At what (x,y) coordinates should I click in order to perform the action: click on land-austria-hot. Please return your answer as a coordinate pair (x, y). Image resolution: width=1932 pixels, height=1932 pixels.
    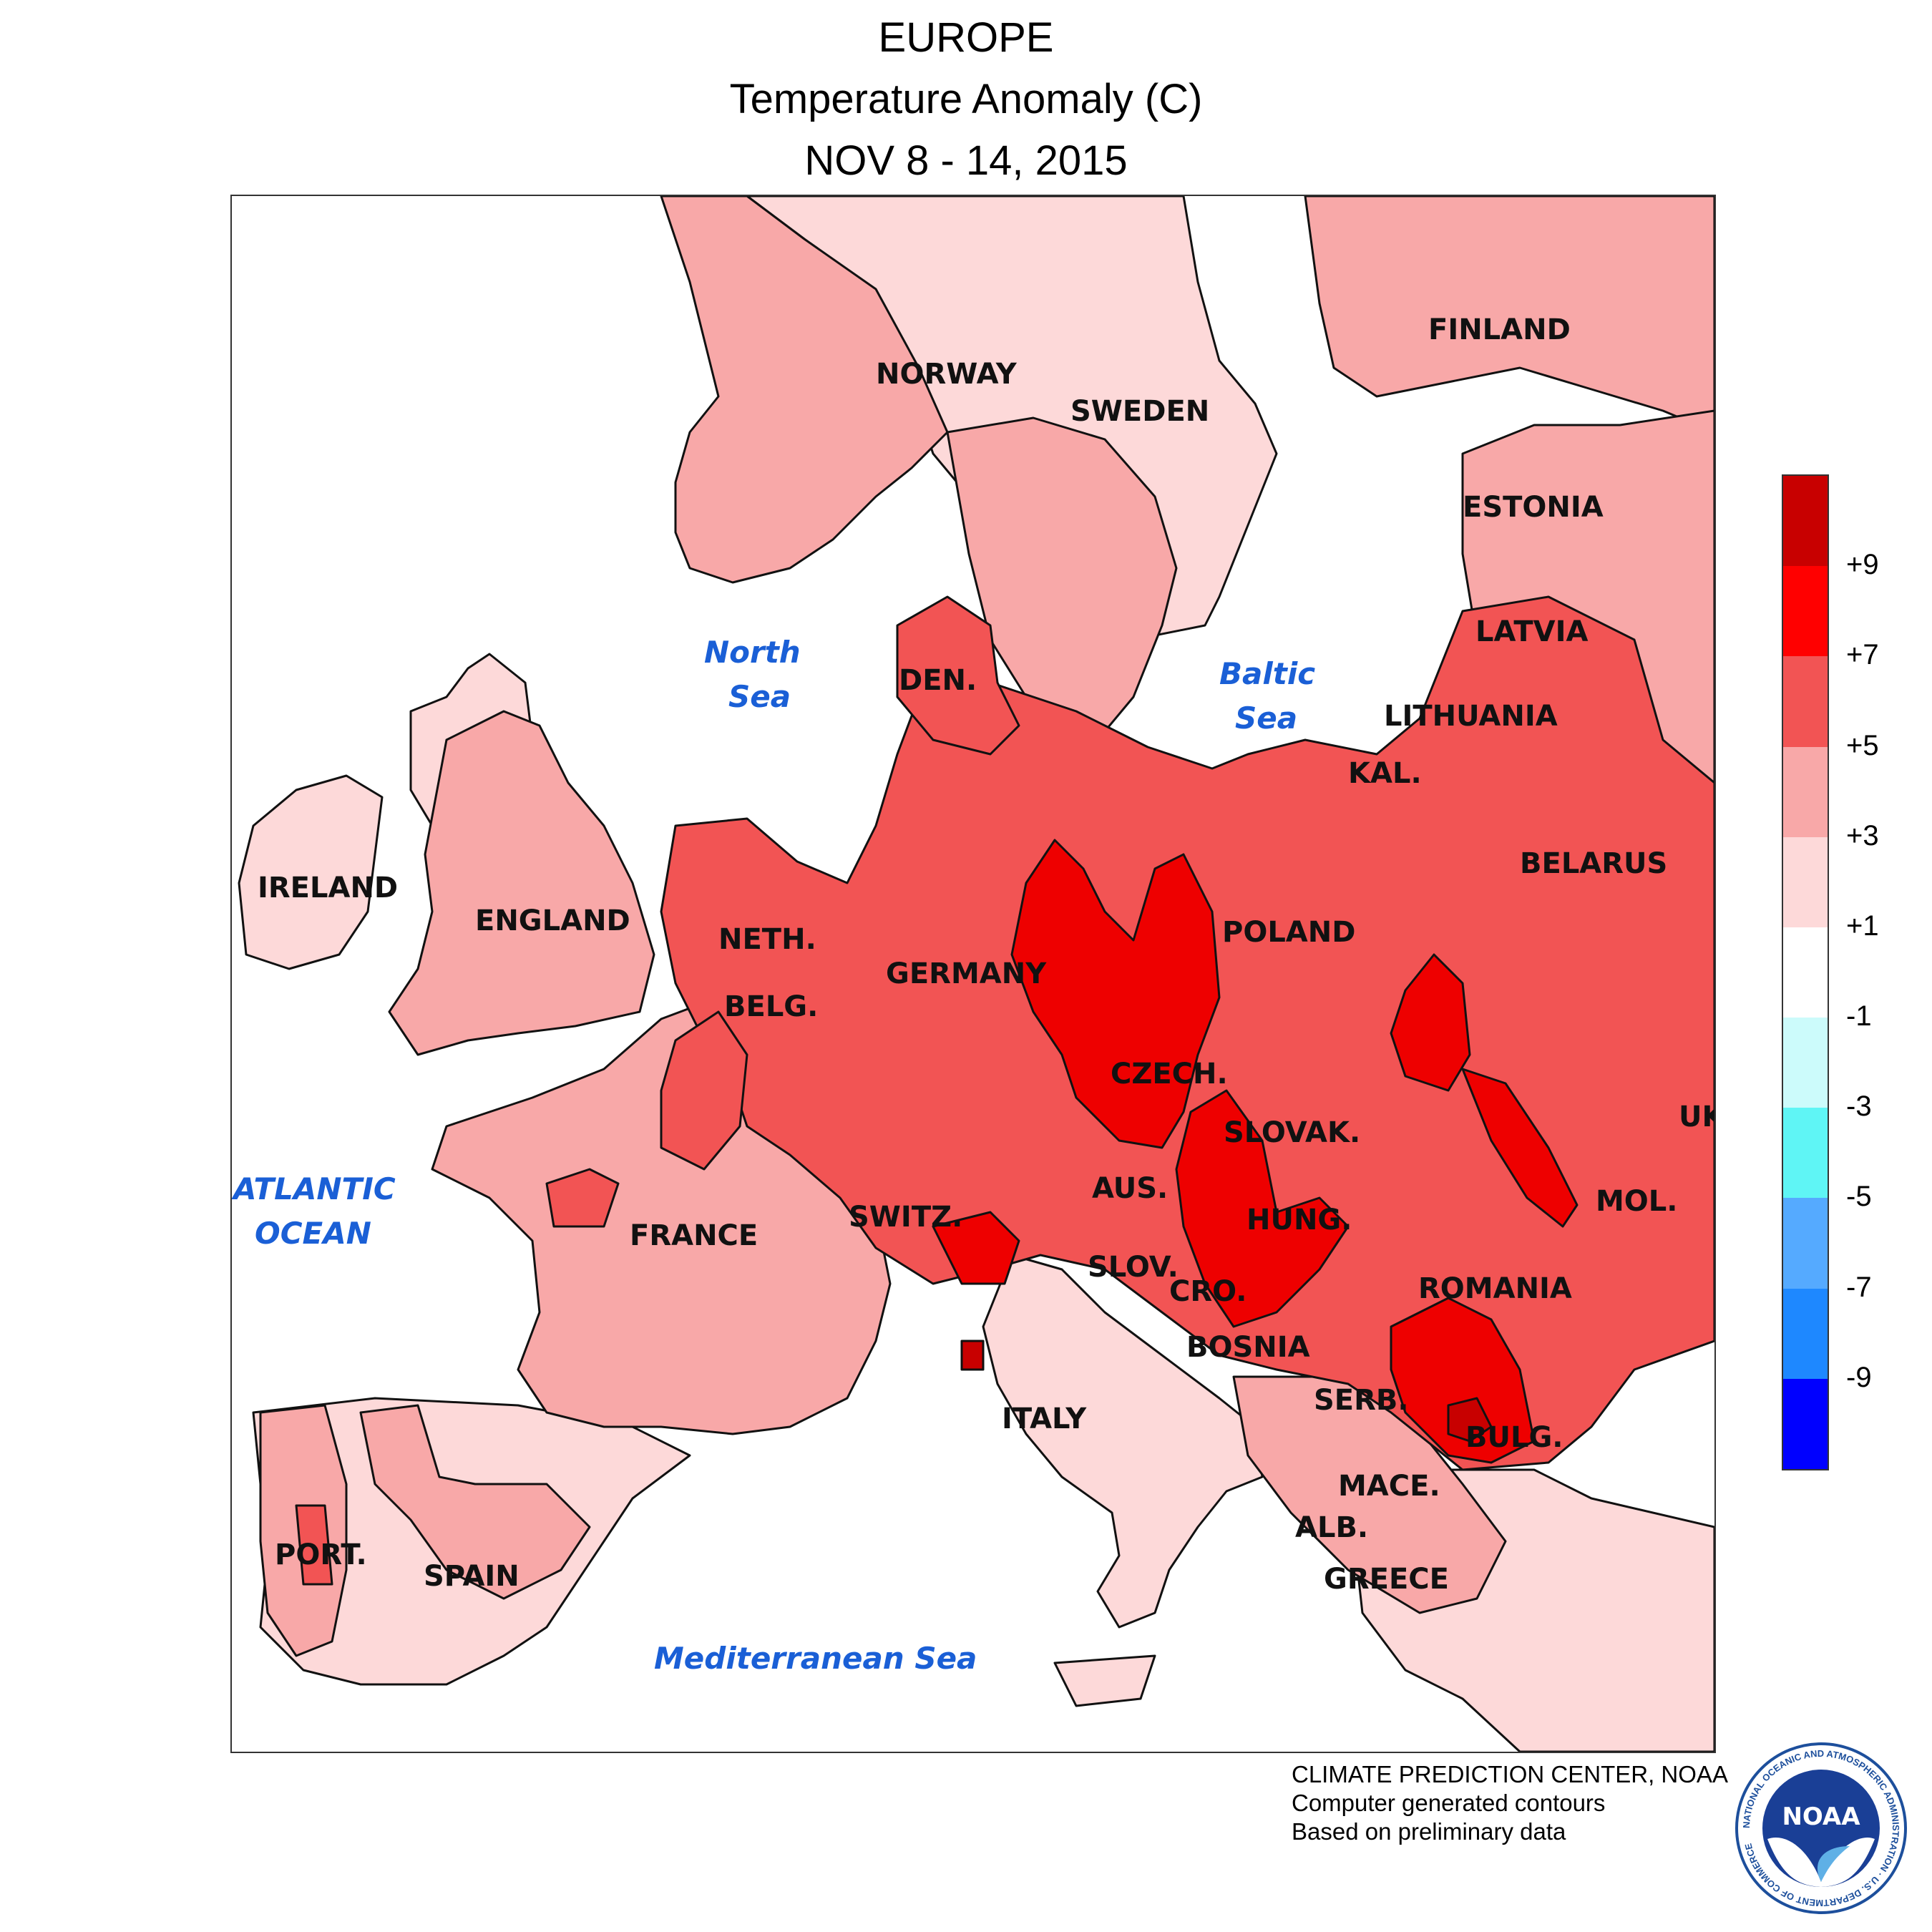
    Looking at the image, I should click on (1262, 1208).